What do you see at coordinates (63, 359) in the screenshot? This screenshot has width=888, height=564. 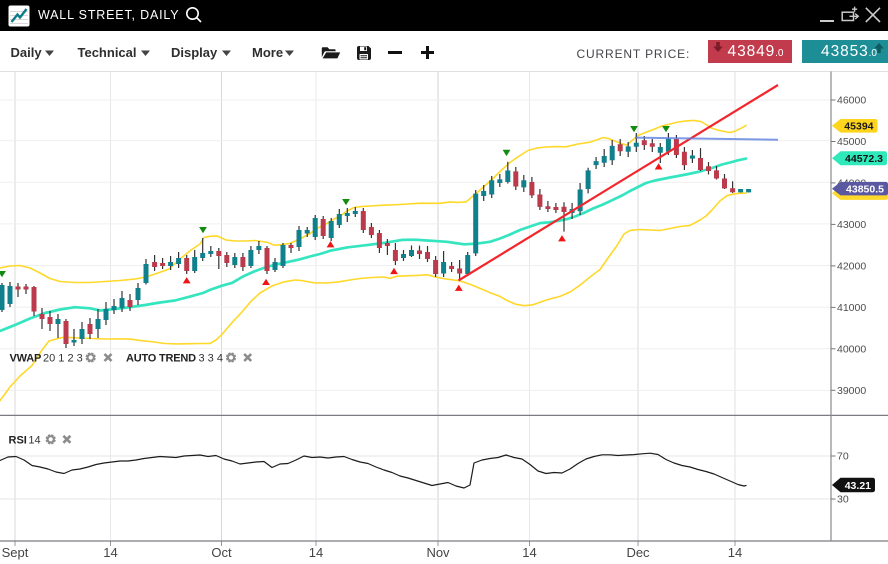 I see `svg-text: 20 1 2 3` at bounding box center [63, 359].